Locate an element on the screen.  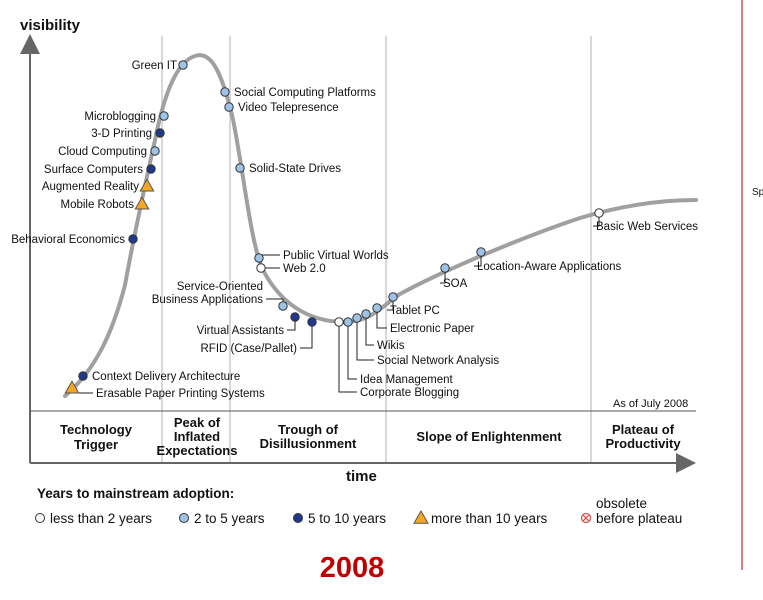
legend-item-2-to-5: 2 to 5 years is located at coordinates (222, 518).